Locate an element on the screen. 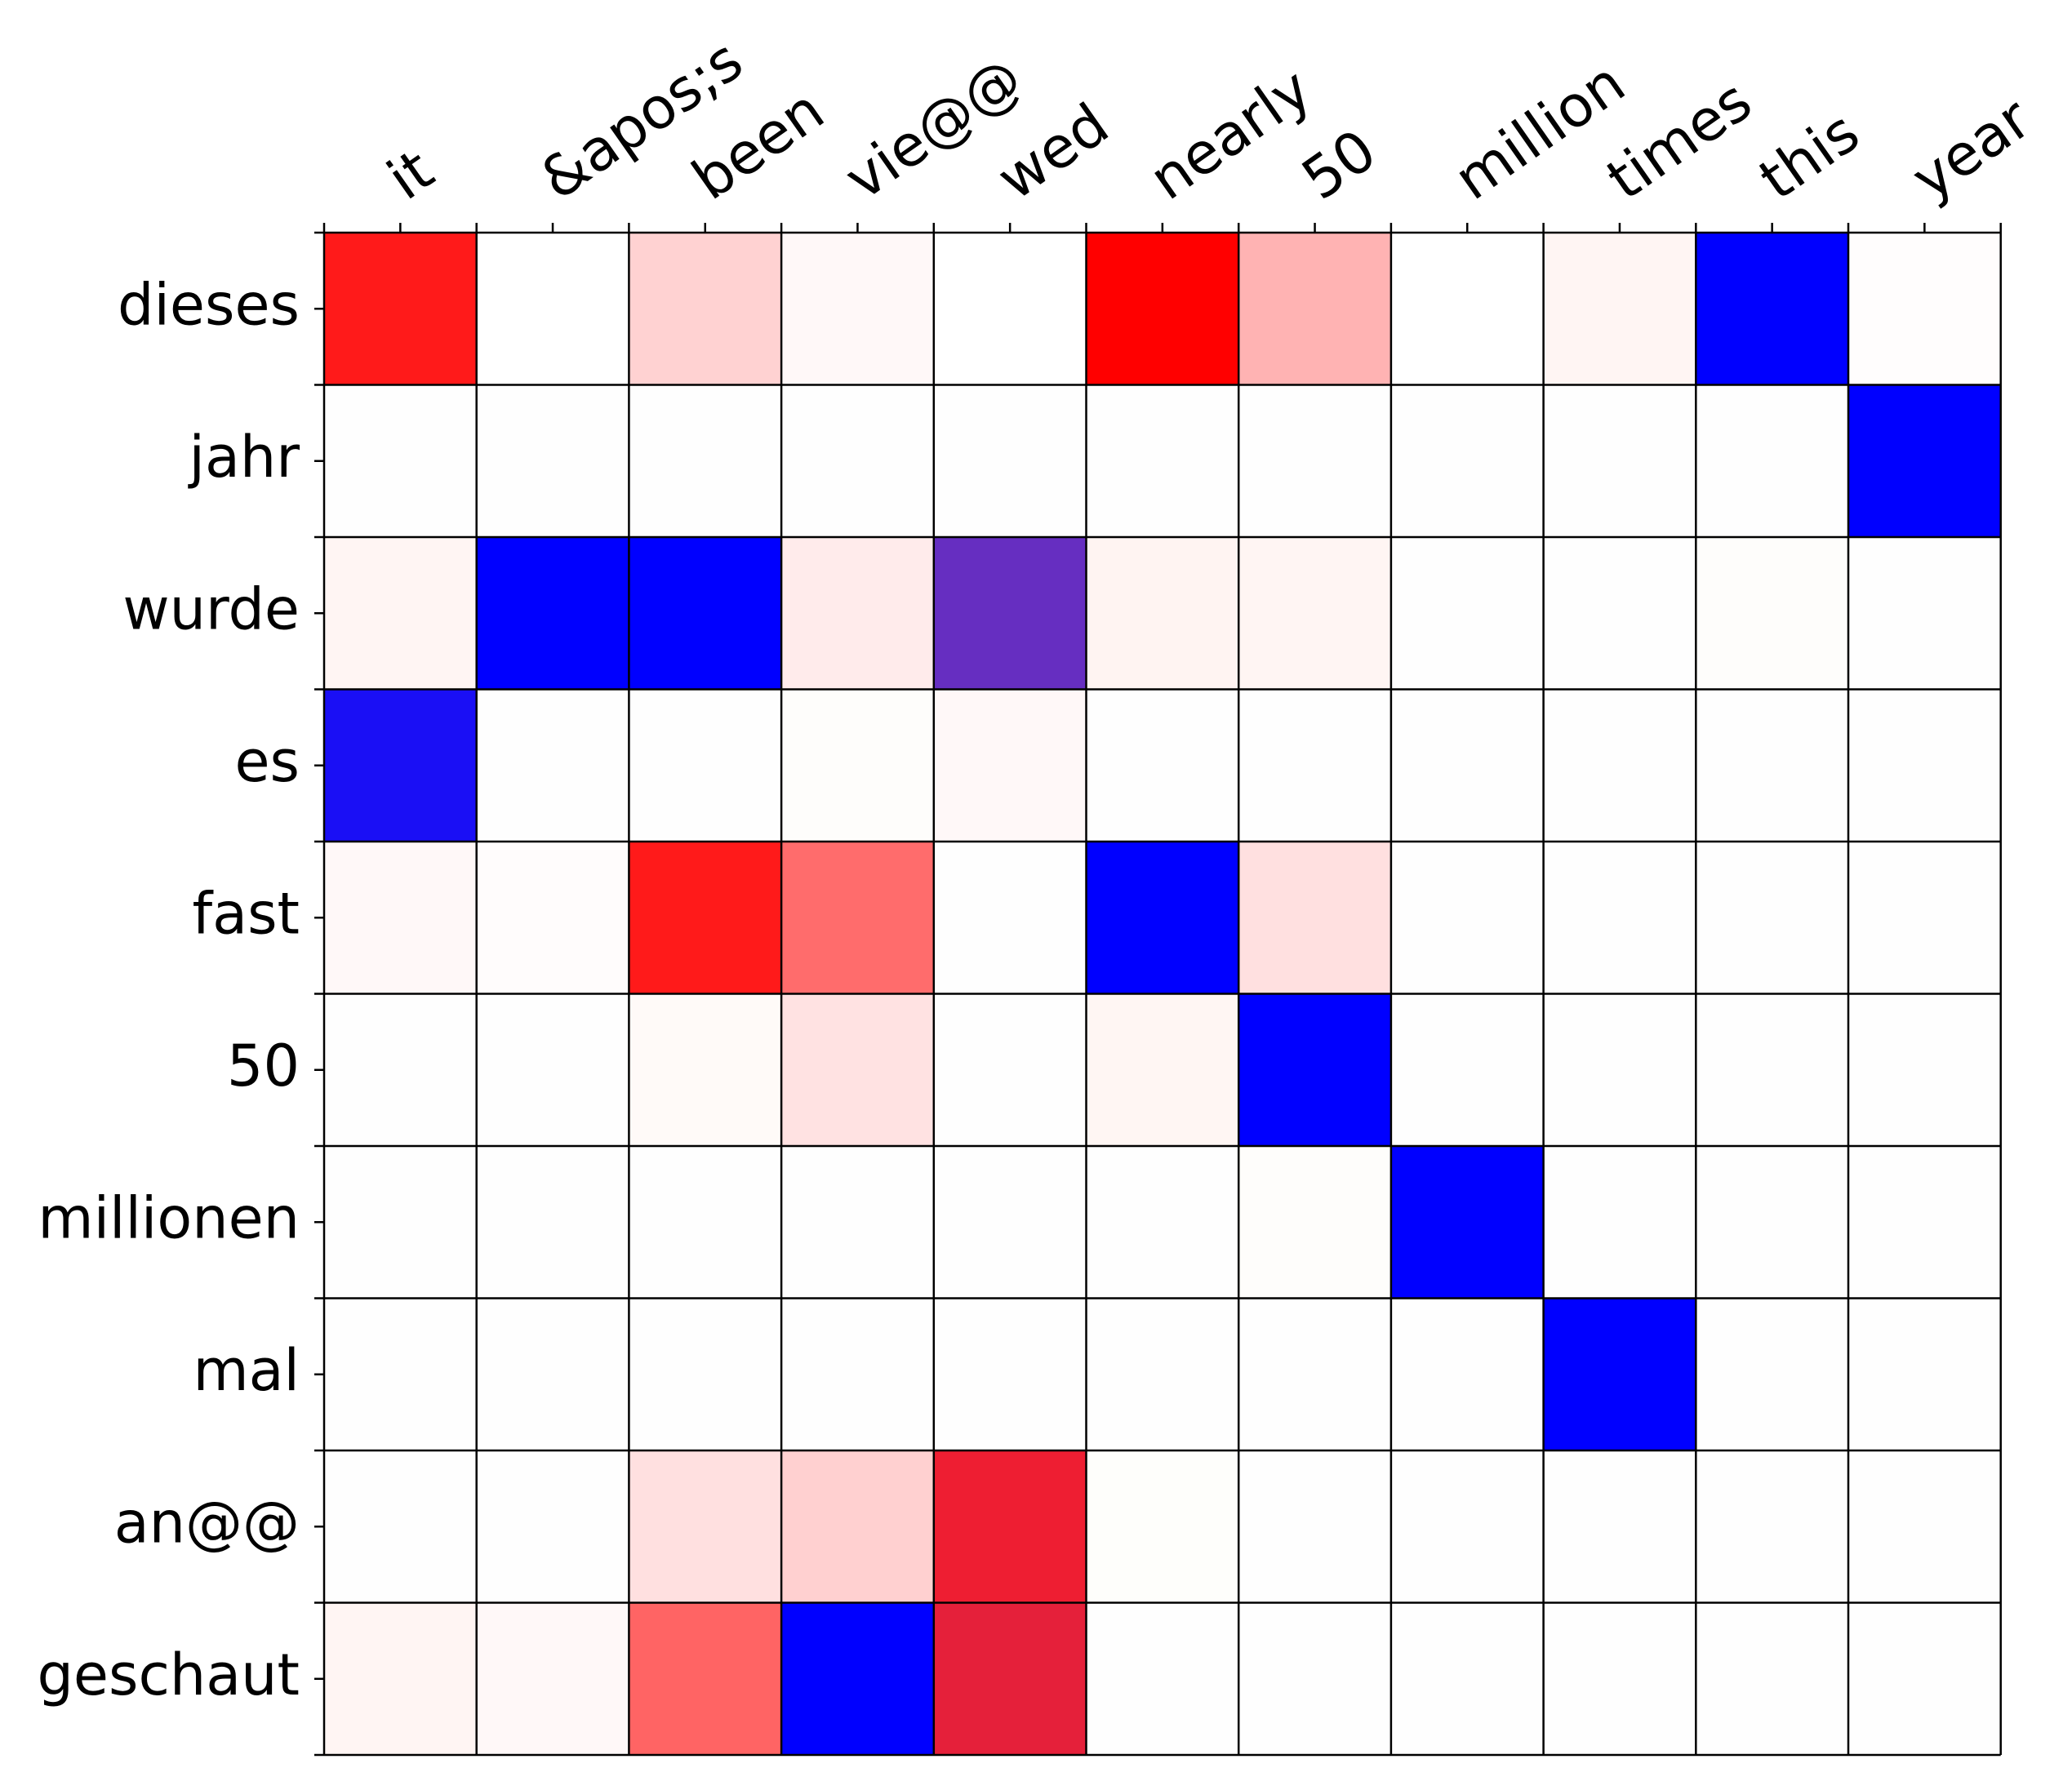 This screenshot has height=1768, width=2072. heatmap-cell-r2-c7 is located at coordinates (1467, 613).